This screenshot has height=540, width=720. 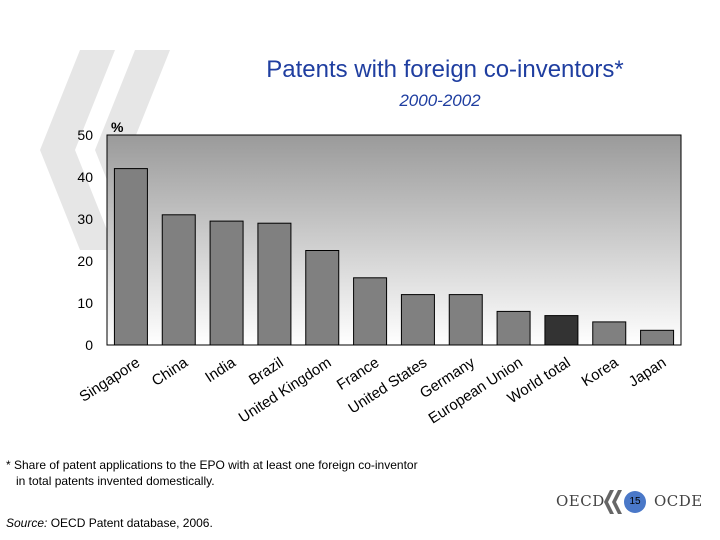 What do you see at coordinates (117, 127) in the screenshot?
I see `y-axis-label: %` at bounding box center [117, 127].